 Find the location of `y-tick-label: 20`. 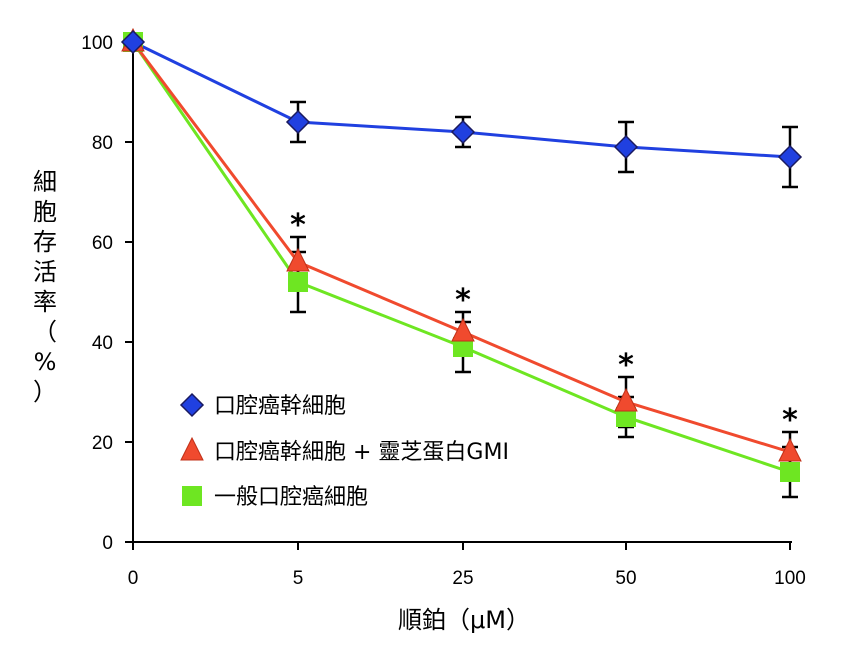

y-tick-label: 20 is located at coordinates (102, 443).